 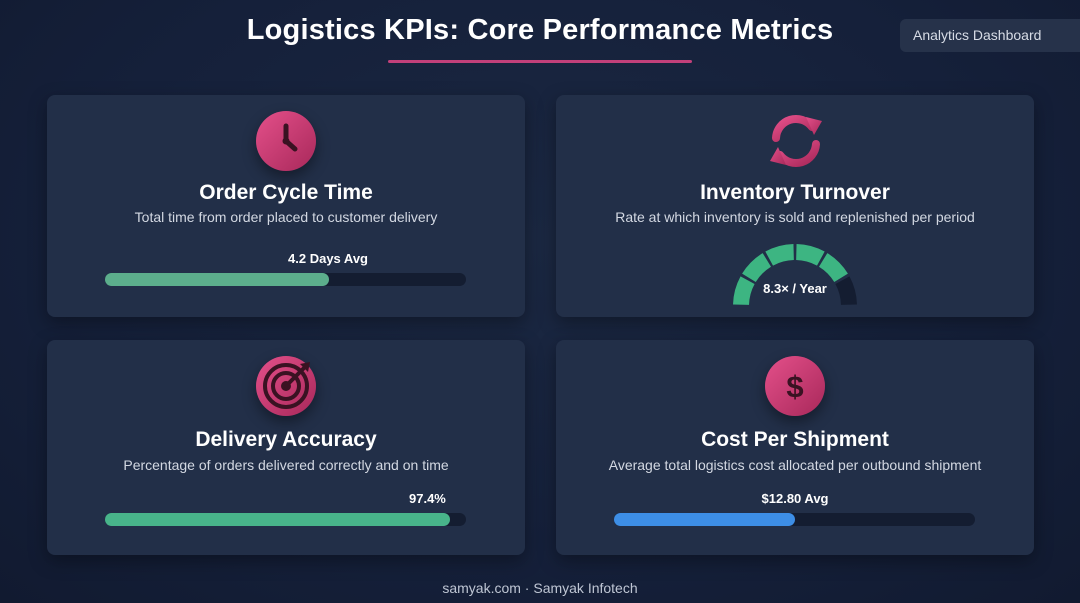 I want to click on clock-icon, so click(x=286, y=141).